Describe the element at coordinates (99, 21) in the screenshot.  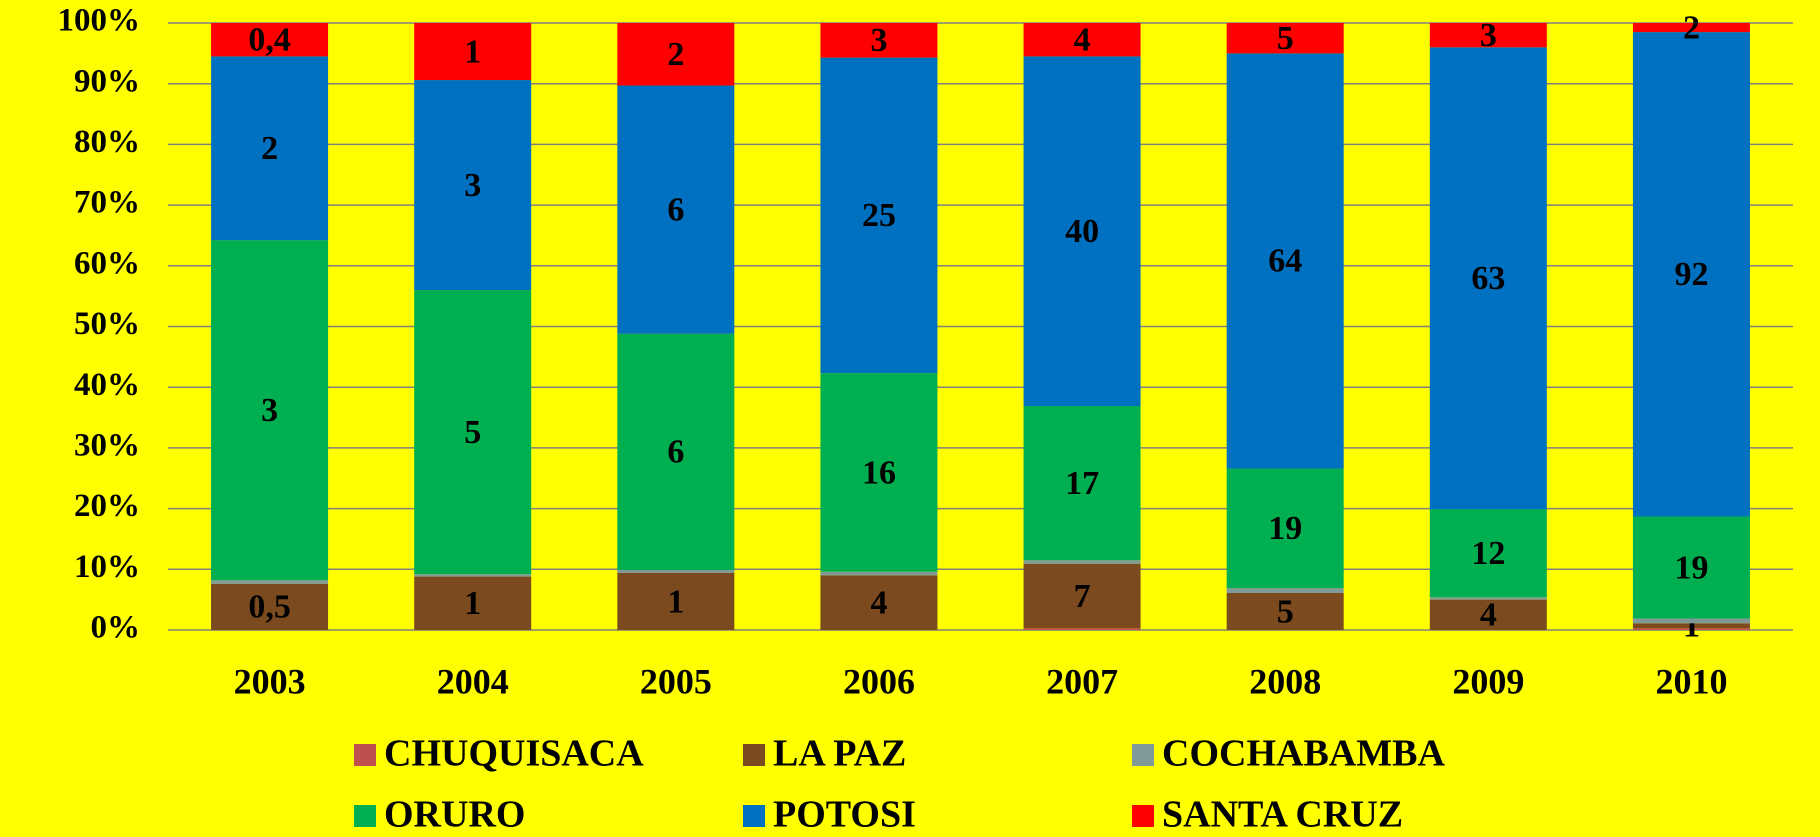
I see `y-tick-label: 100%` at that location.